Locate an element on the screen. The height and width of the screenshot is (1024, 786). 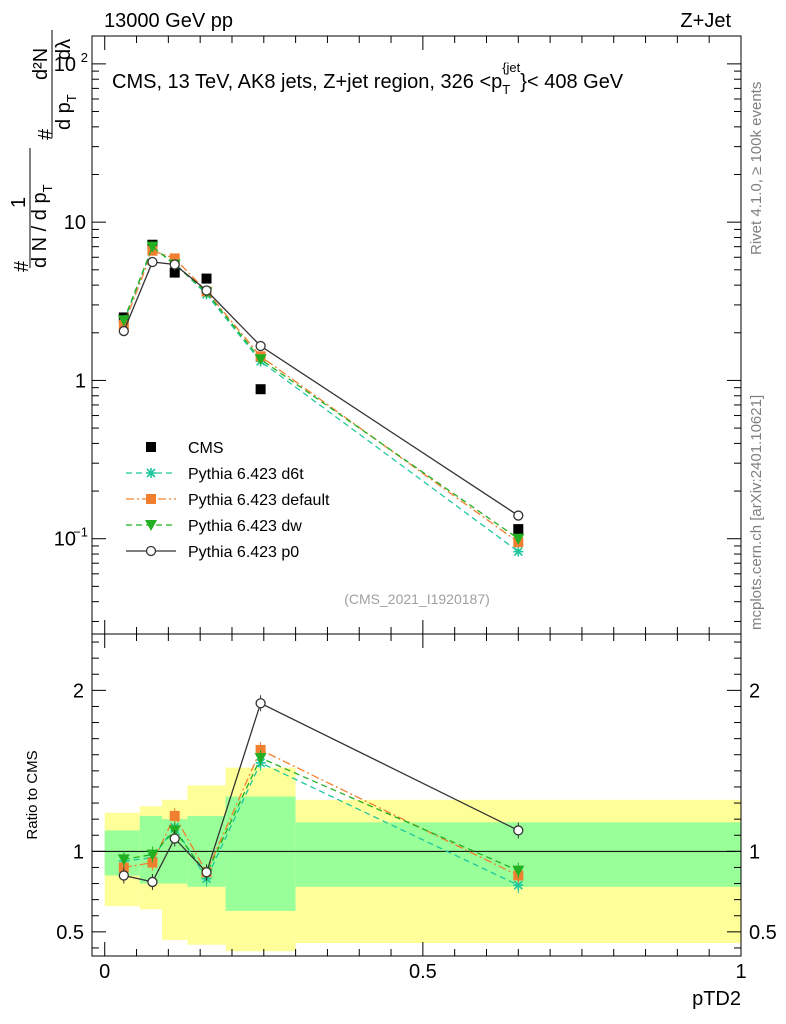
legend-entry-1: Pythia 6.423 d6t is located at coordinates (215, 474).